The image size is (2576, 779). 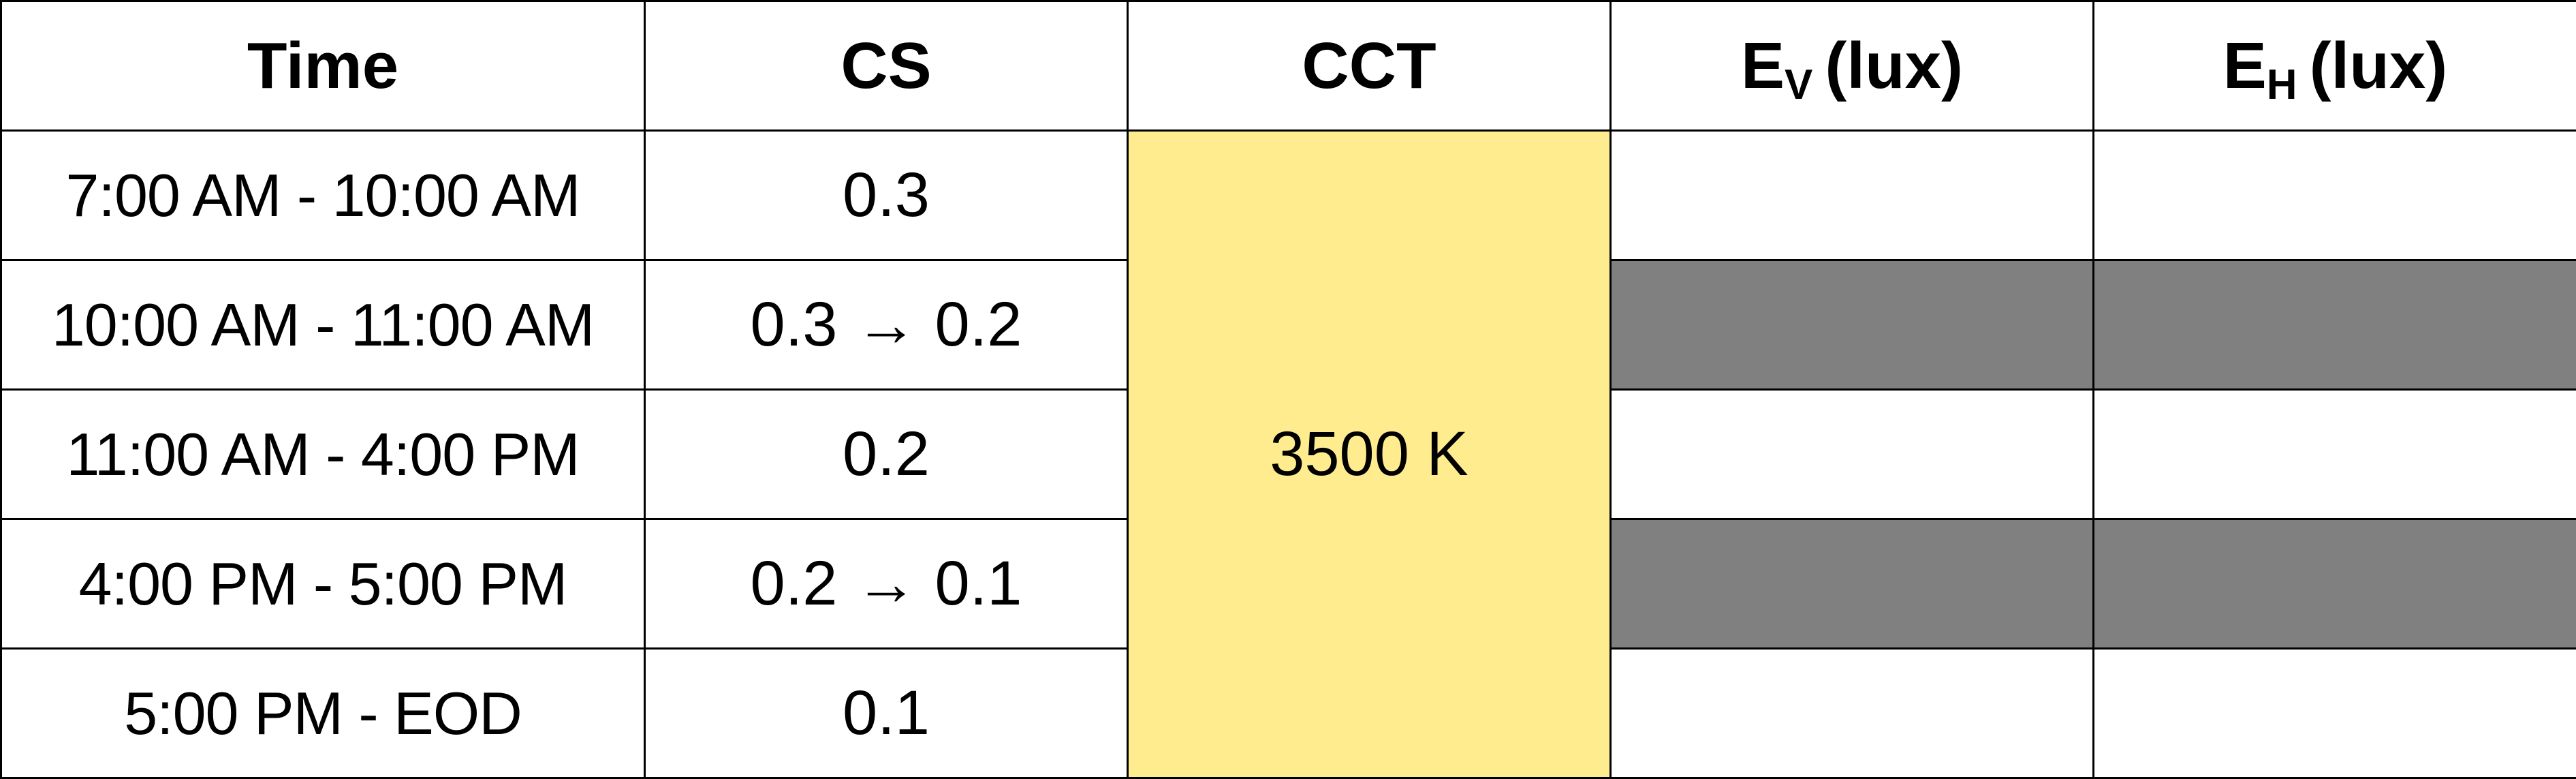 What do you see at coordinates (2245, 66) in the screenshot?
I see `header-eh-letter: E` at bounding box center [2245, 66].